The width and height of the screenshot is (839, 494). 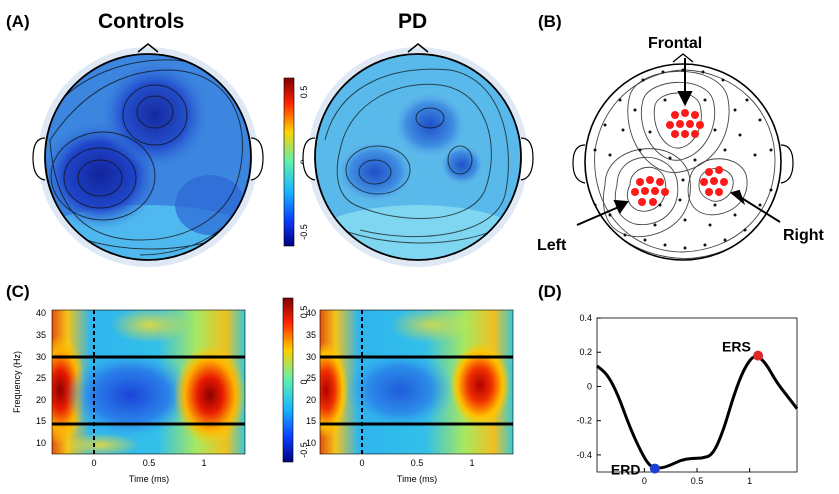 I want to click on y-tick-label: 0.2, so click(x=585, y=352).